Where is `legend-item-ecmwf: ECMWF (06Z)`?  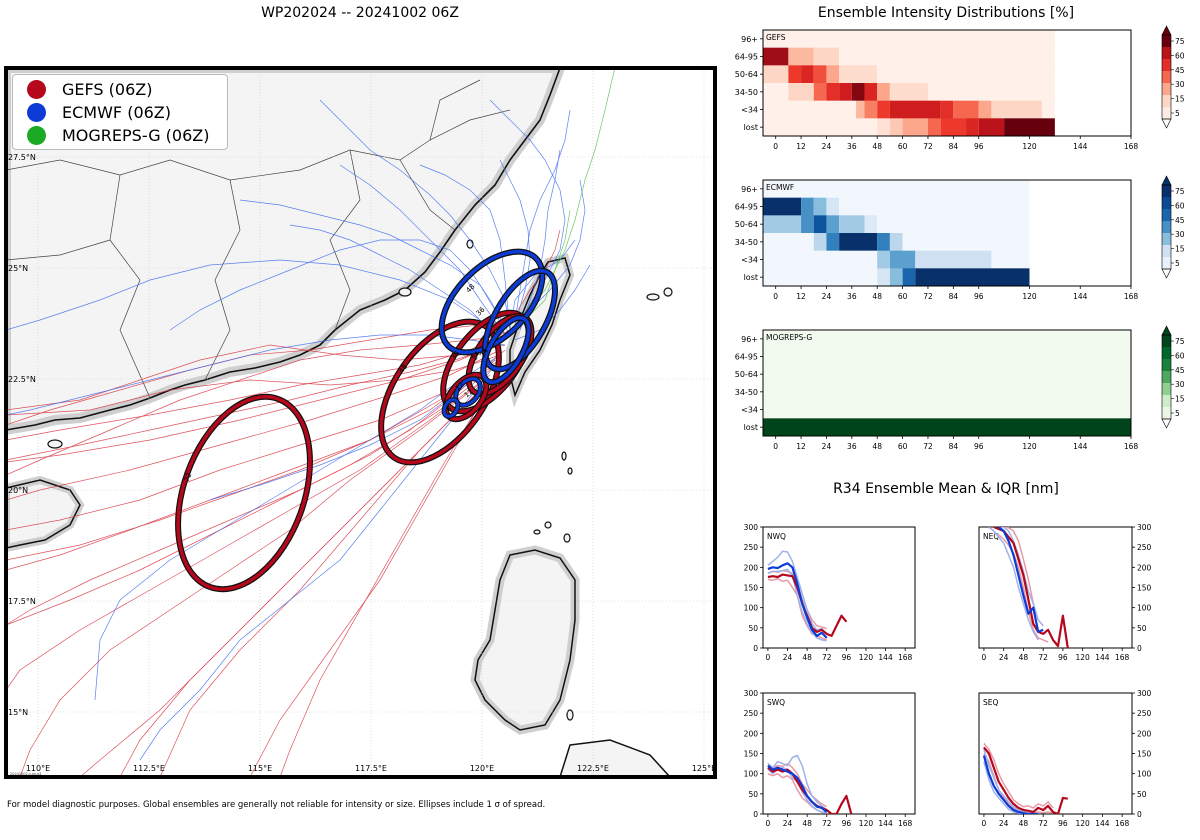 legend-item-ecmwf: ECMWF (06Z) is located at coordinates (99, 112).